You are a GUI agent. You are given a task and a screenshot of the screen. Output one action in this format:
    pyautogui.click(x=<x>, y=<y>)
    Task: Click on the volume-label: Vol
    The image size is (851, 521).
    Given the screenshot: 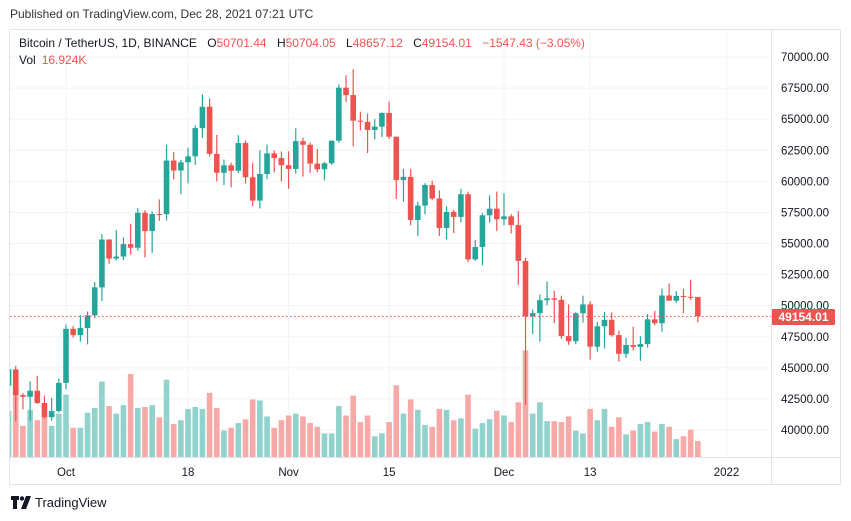 What is the action you would take?
    pyautogui.click(x=27, y=60)
    